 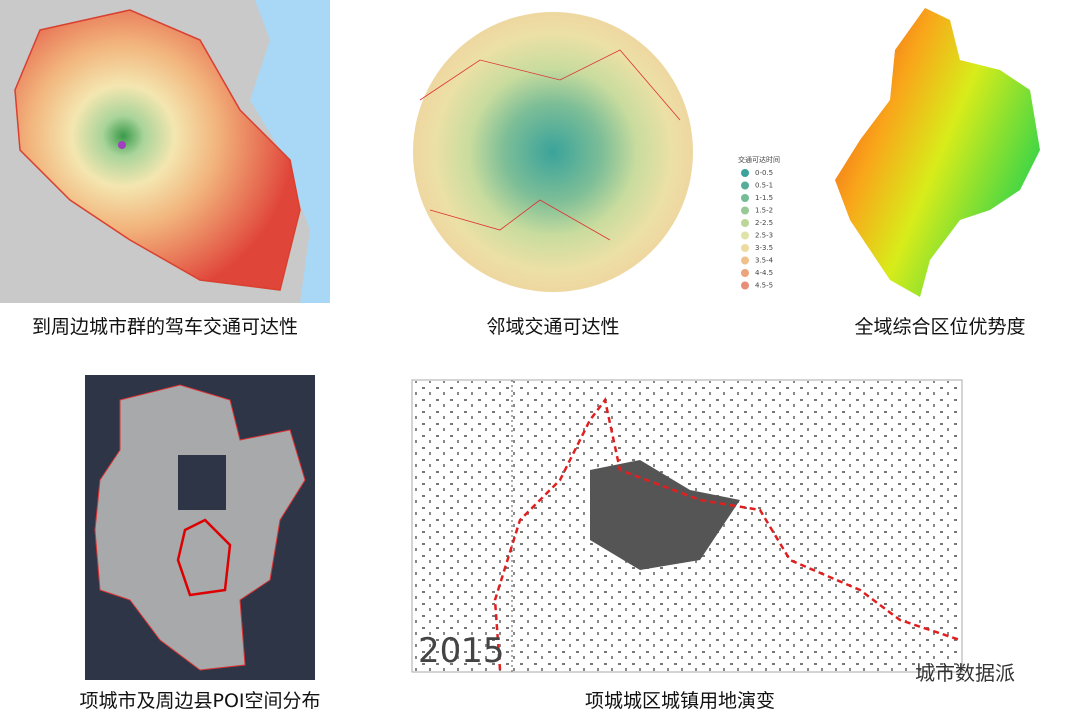 What do you see at coordinates (764, 248) in the screenshot?
I see `legend-label: 3-3.5` at bounding box center [764, 248].